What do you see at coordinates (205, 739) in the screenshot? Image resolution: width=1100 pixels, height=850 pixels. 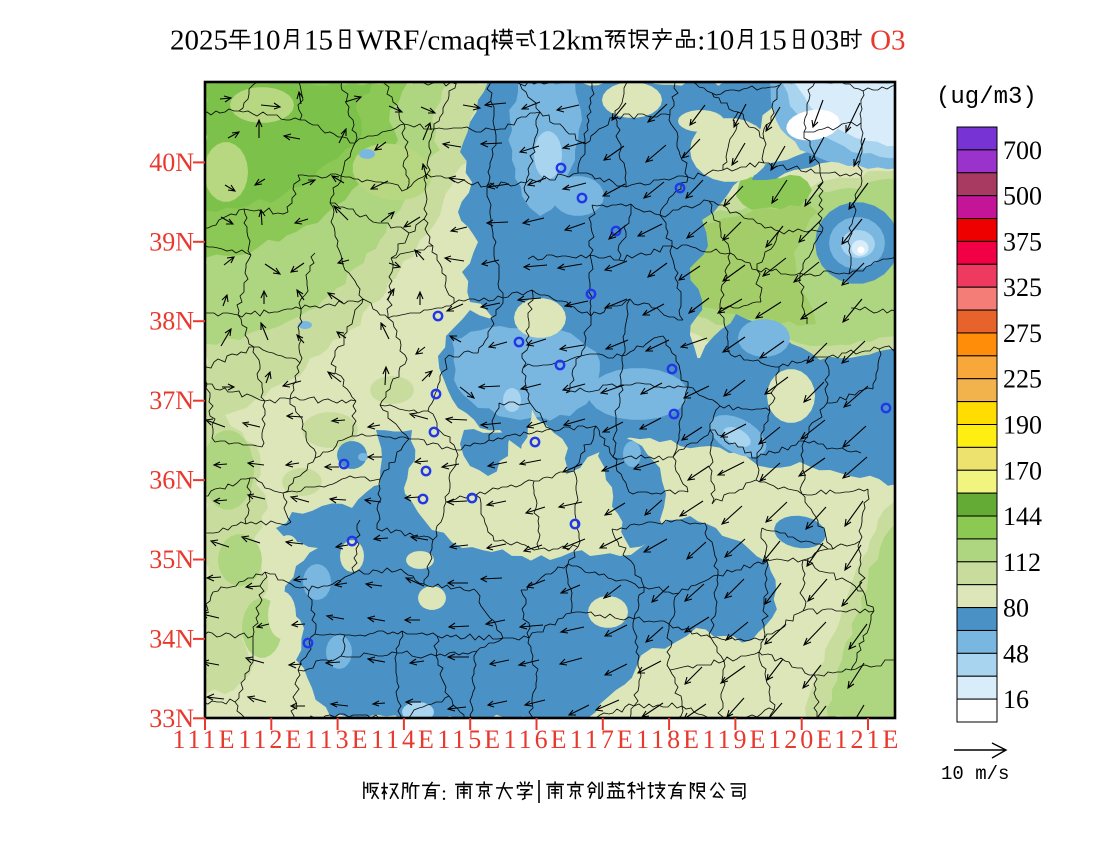 I see `svg-text: 111E` at bounding box center [205, 739].